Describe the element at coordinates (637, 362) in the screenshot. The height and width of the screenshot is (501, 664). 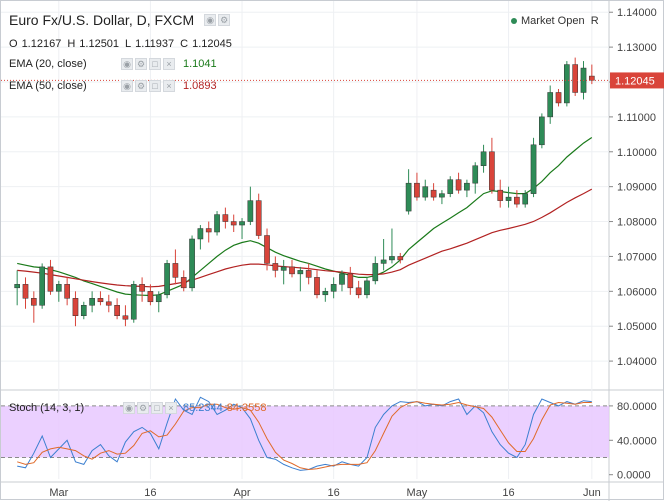
I see `y-tick-label: 1.04000` at that location.